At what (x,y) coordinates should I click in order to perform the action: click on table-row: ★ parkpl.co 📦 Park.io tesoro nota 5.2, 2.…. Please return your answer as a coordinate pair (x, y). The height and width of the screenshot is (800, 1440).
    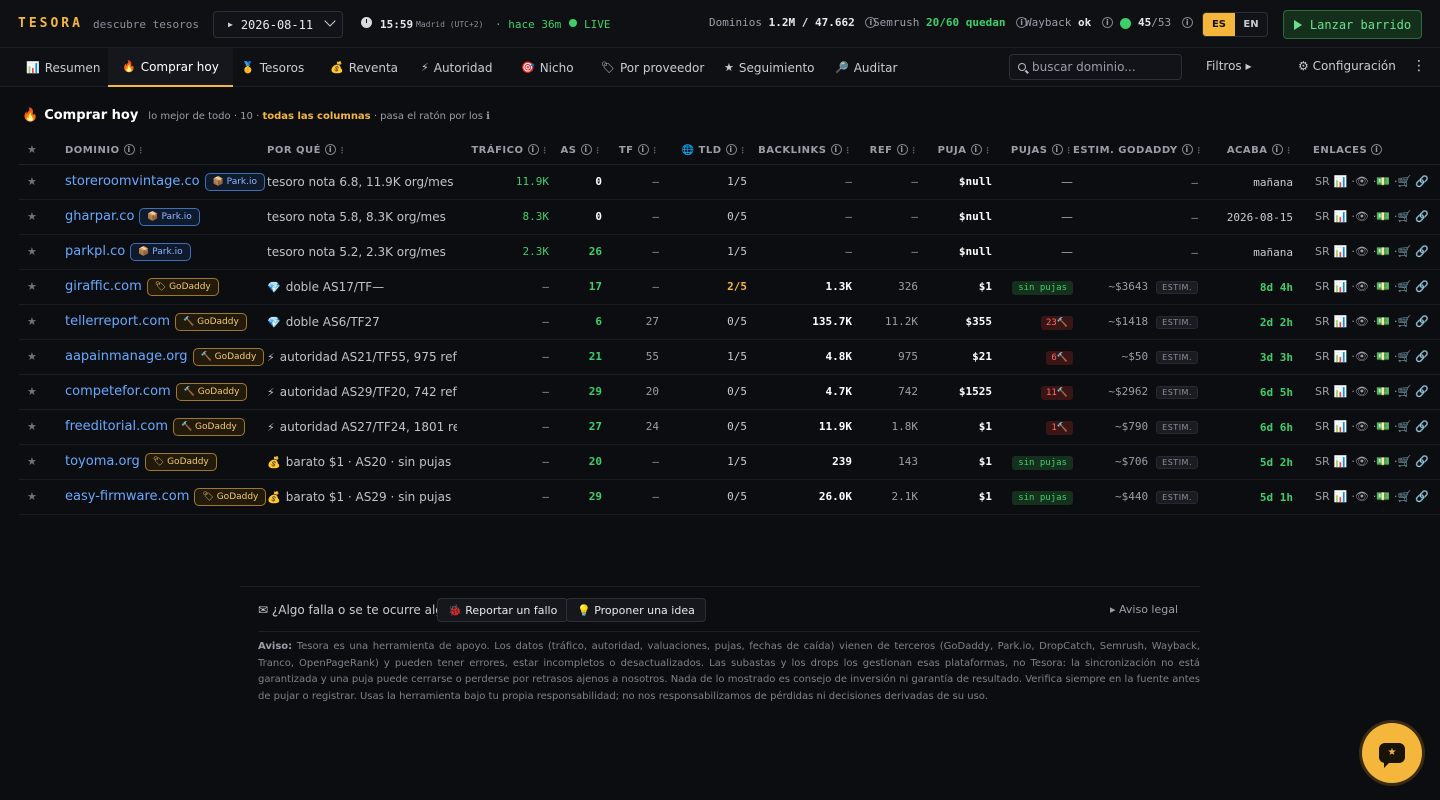
    Looking at the image, I should click on (729, 252).